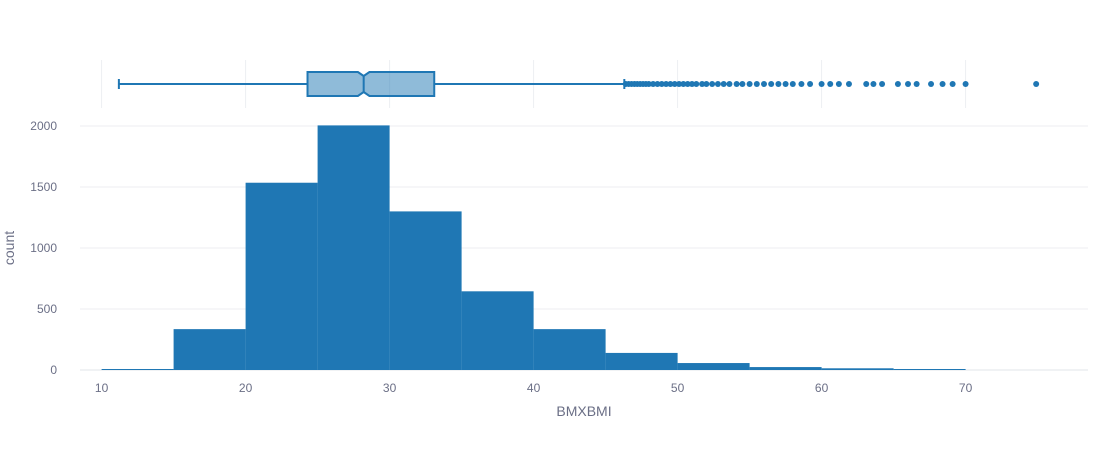 This screenshot has width=1101, height=450. What do you see at coordinates (246, 388) in the screenshot?
I see `x-tick-label: 20` at bounding box center [246, 388].